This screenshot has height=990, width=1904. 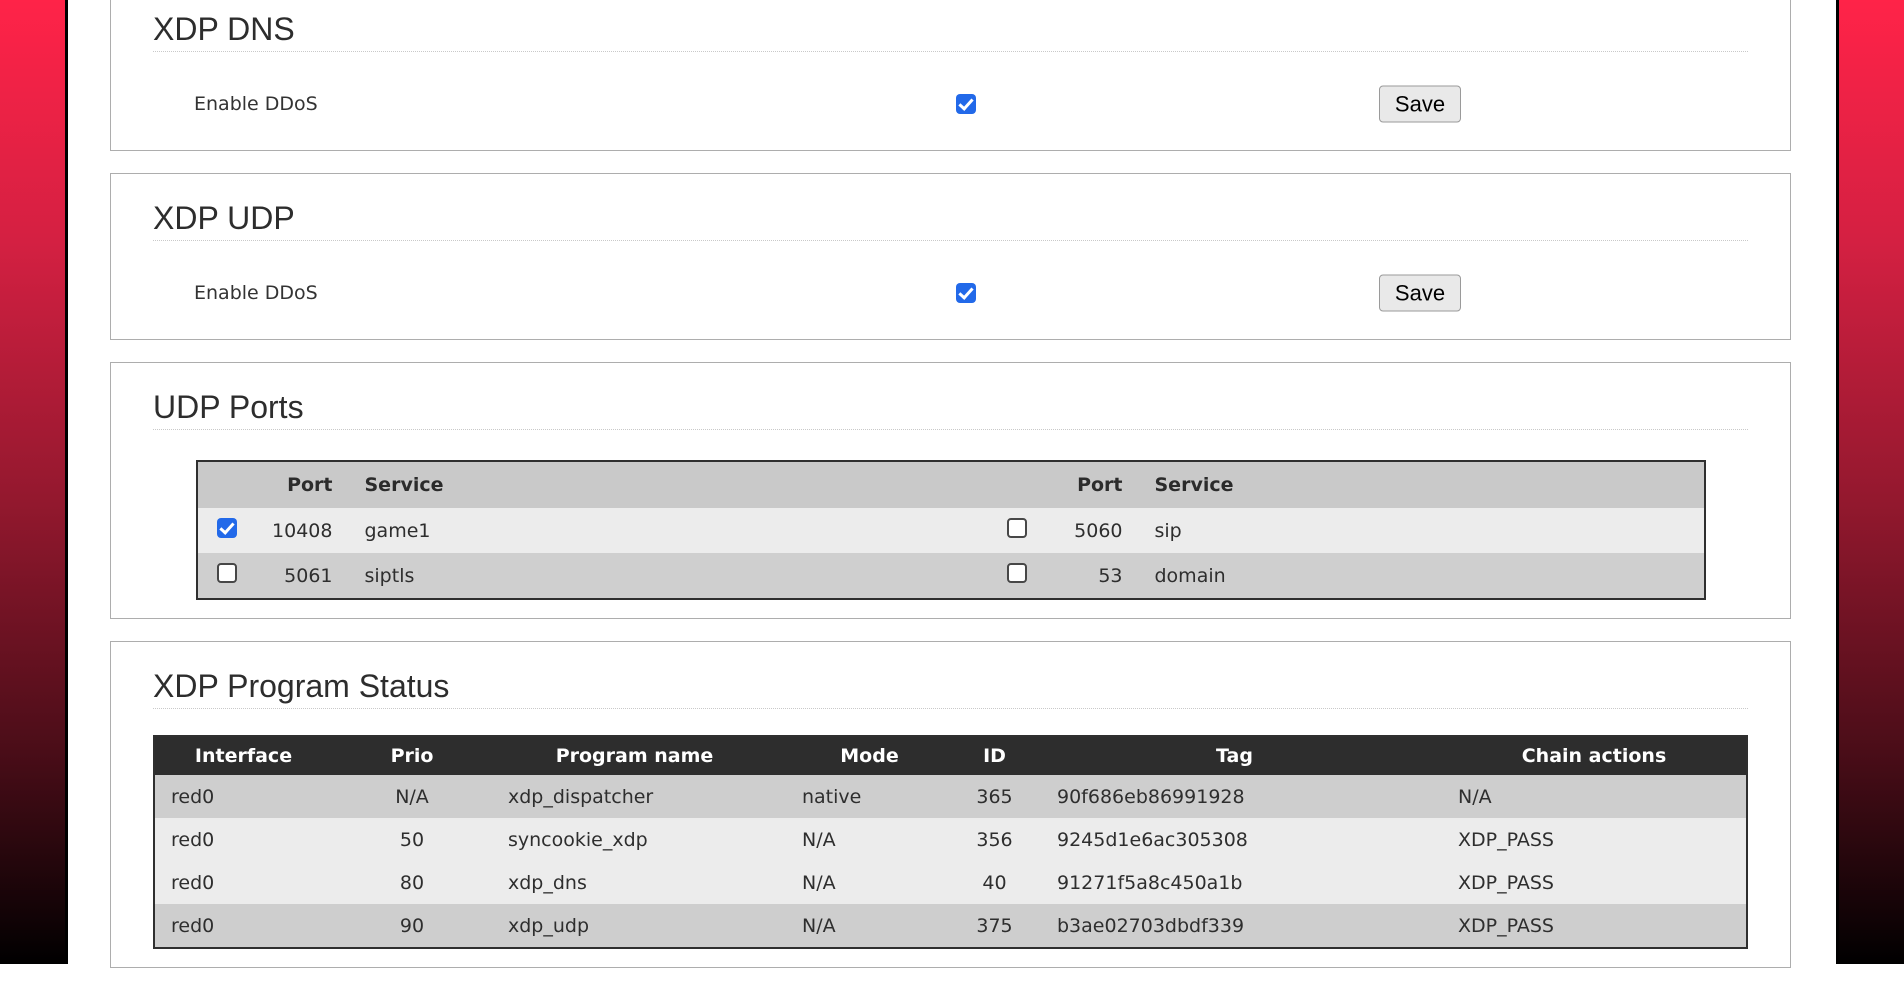 What do you see at coordinates (243, 755) in the screenshot?
I see `column-header-interface: Interface` at bounding box center [243, 755].